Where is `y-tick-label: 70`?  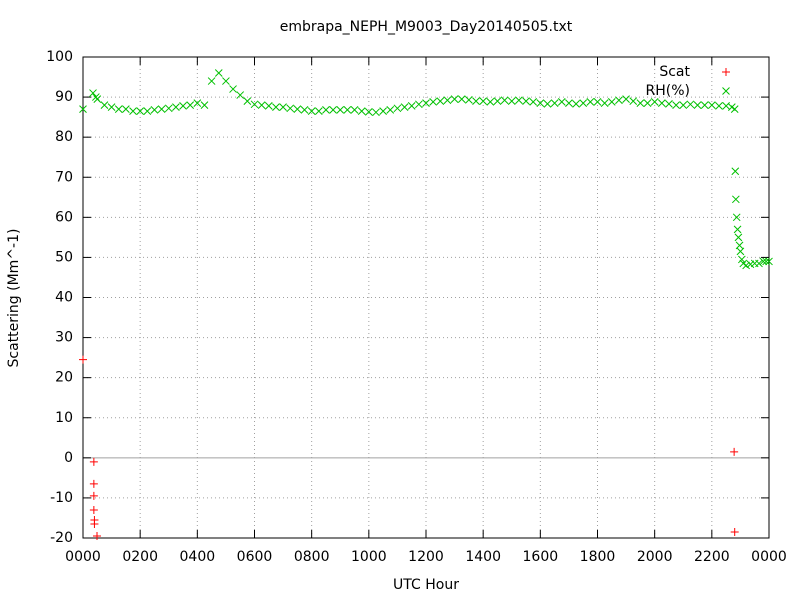 y-tick-label: 70 is located at coordinates (64, 177).